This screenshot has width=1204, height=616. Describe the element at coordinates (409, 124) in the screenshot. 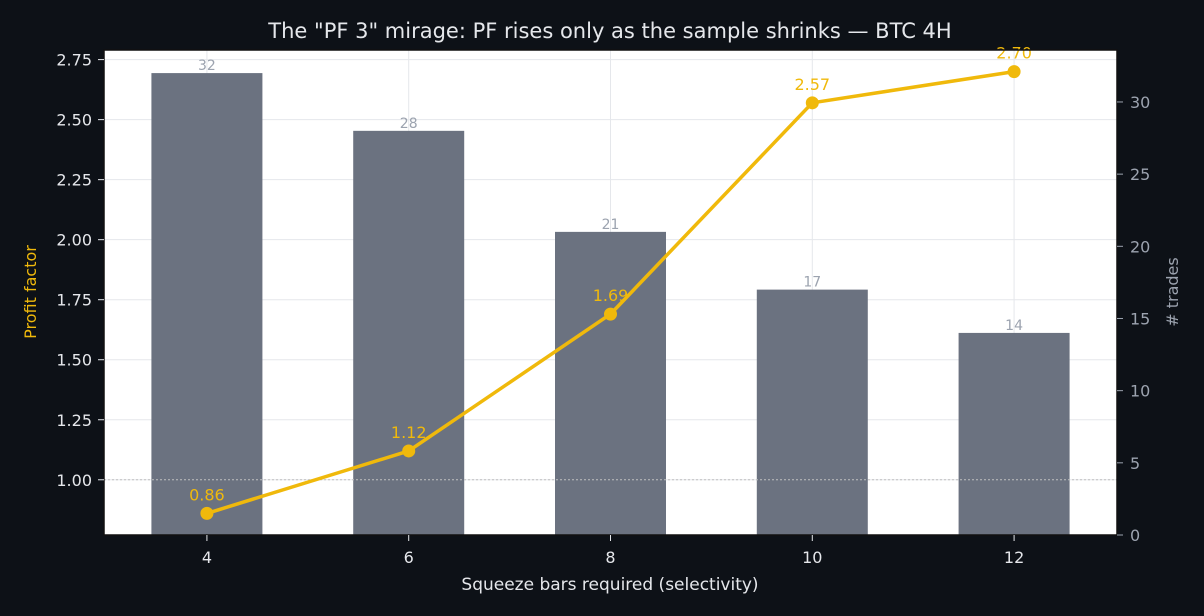

I see `bar-value-label: 28` at that location.